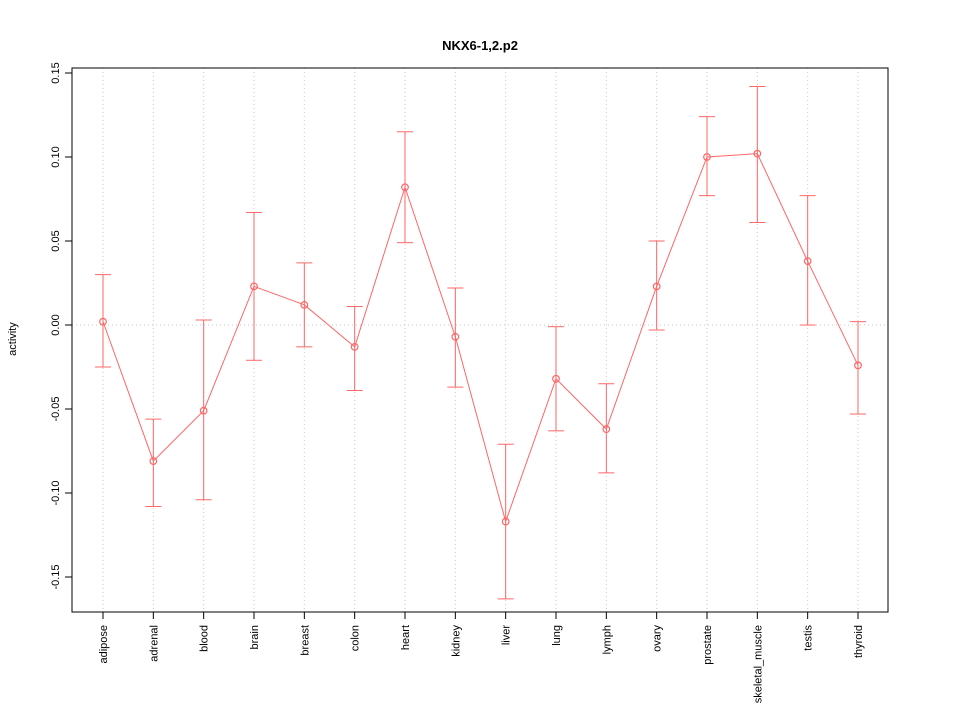 This screenshot has height=720, width=960. What do you see at coordinates (56, 576) in the screenshot?
I see `svg-text: -0.15` at bounding box center [56, 576].